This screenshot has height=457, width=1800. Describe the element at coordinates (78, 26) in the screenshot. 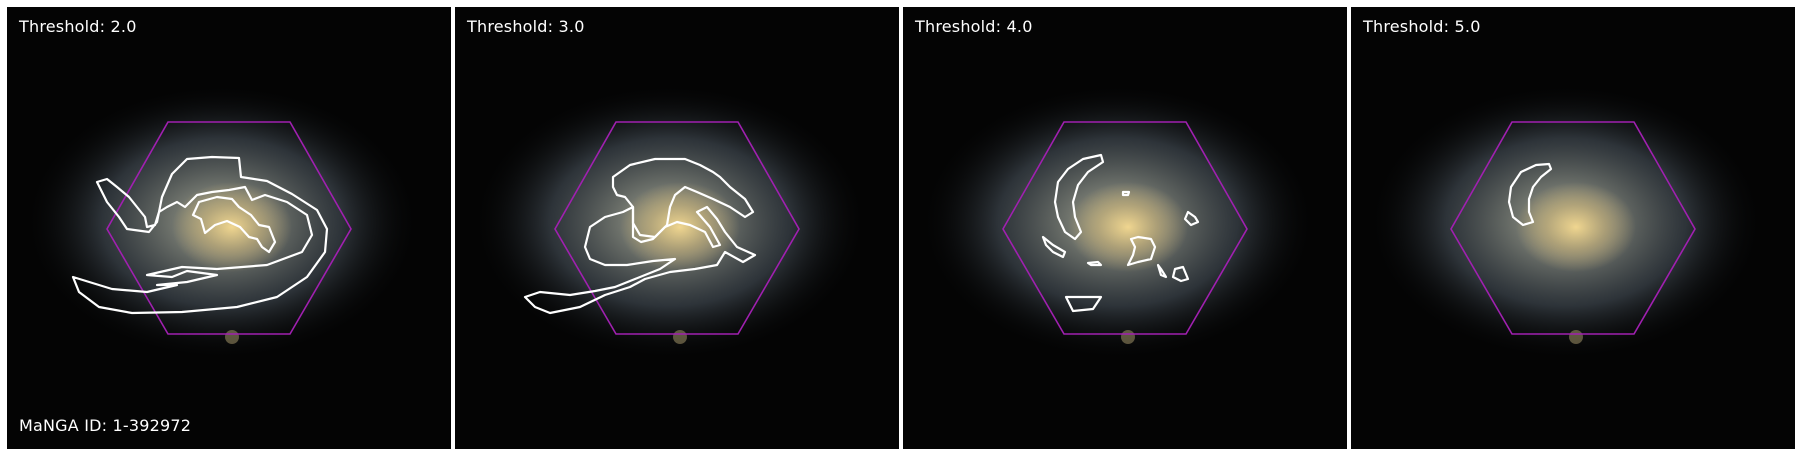

I see `threshold-label: Threshold: 2.0` at that location.